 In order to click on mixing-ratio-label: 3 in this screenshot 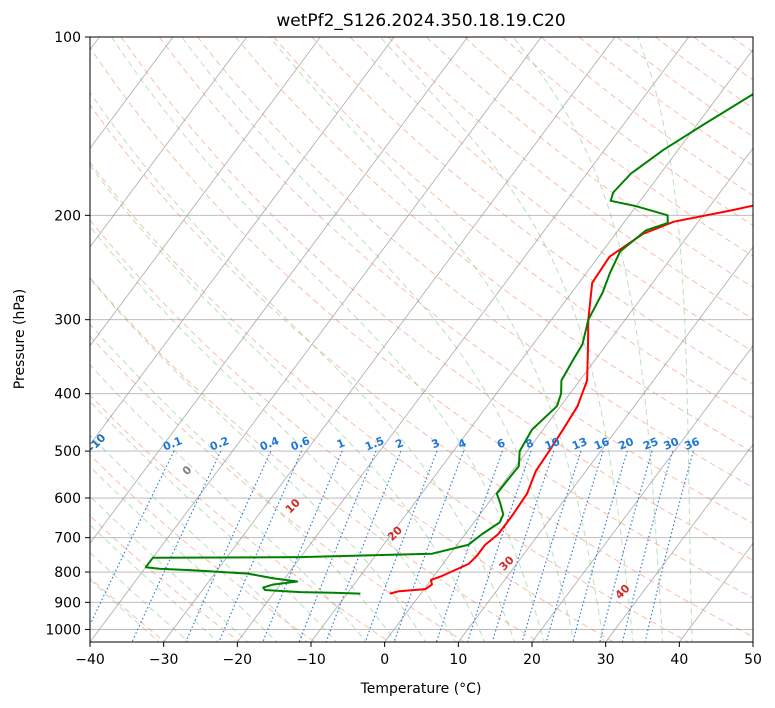, I will do `click(436, 443)`.